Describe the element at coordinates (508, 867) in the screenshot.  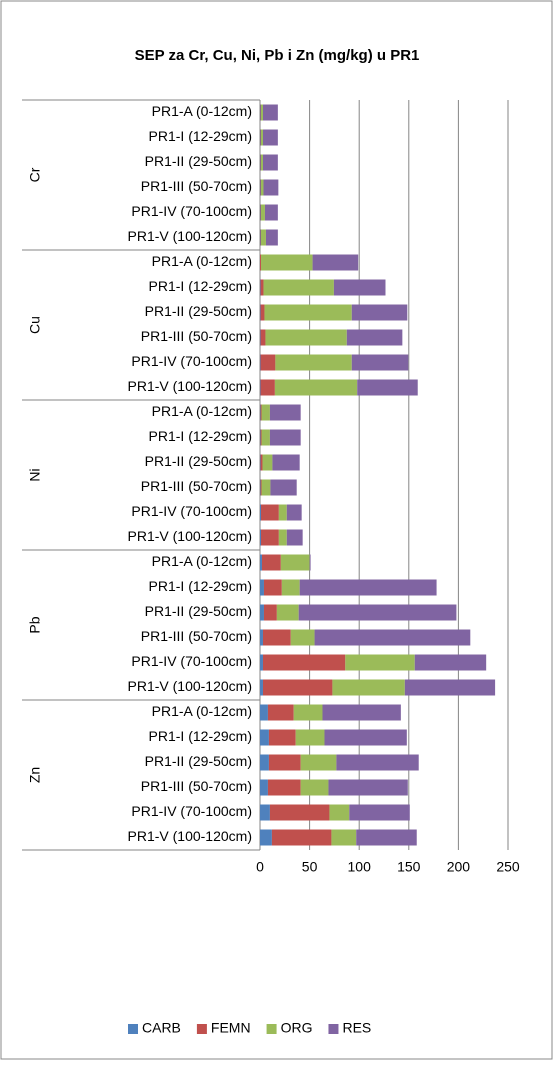
I see `x-tick-label: 250` at that location.